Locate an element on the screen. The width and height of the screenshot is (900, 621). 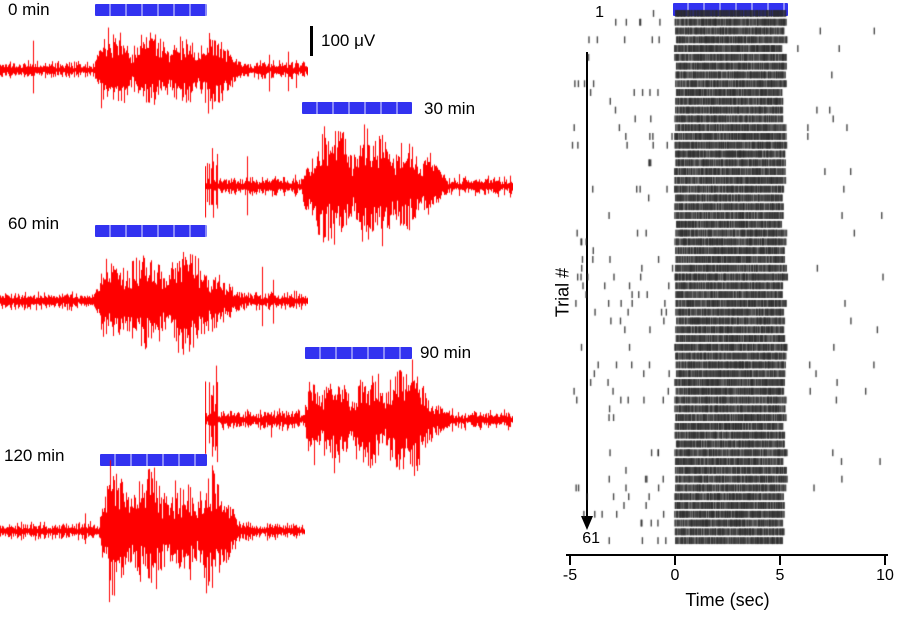
stim-bar-90min is located at coordinates (358, 353).